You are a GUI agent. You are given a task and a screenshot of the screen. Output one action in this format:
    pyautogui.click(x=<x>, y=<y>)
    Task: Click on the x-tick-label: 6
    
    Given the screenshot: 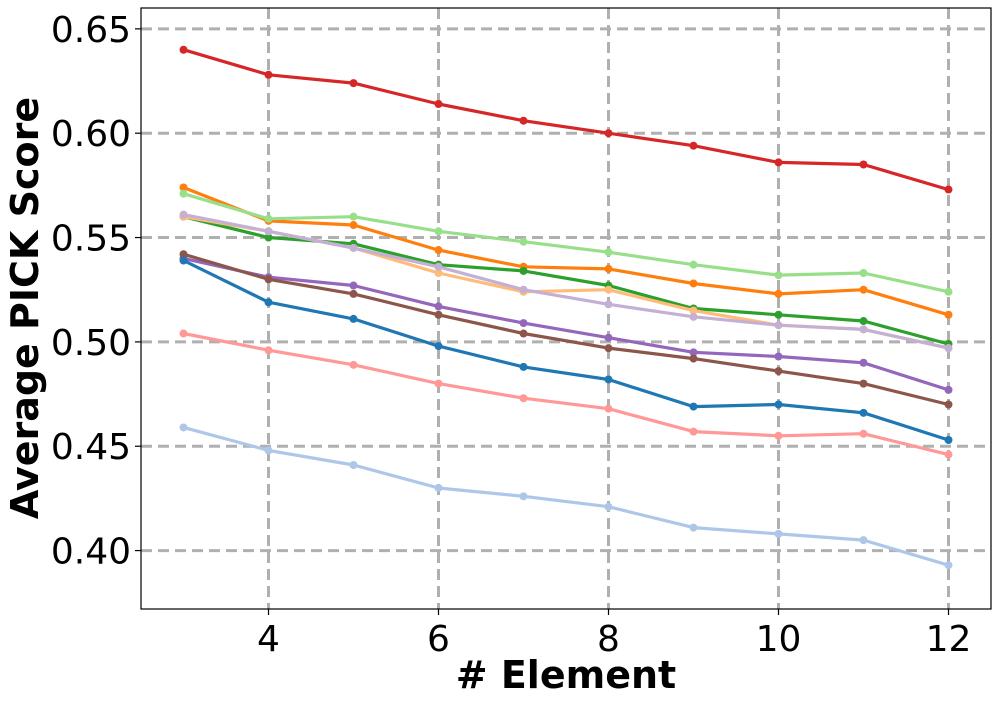 What is the action you would take?
    pyautogui.click(x=438, y=639)
    